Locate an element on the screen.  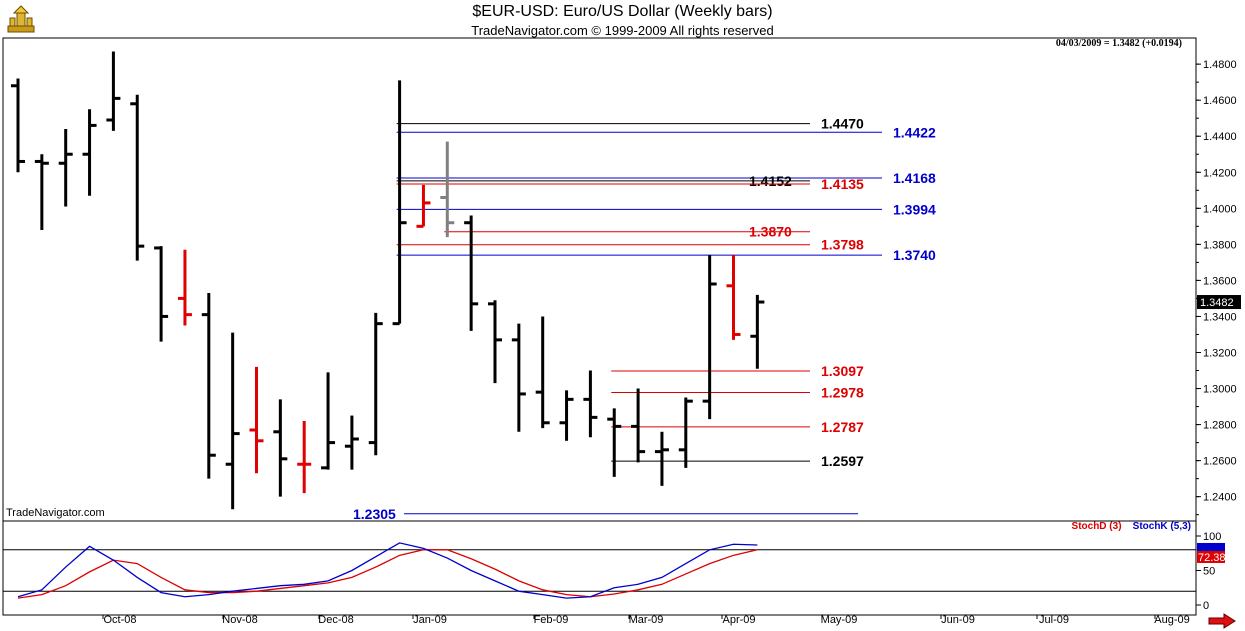
x-tick-label: May-09 is located at coordinates (839, 620).